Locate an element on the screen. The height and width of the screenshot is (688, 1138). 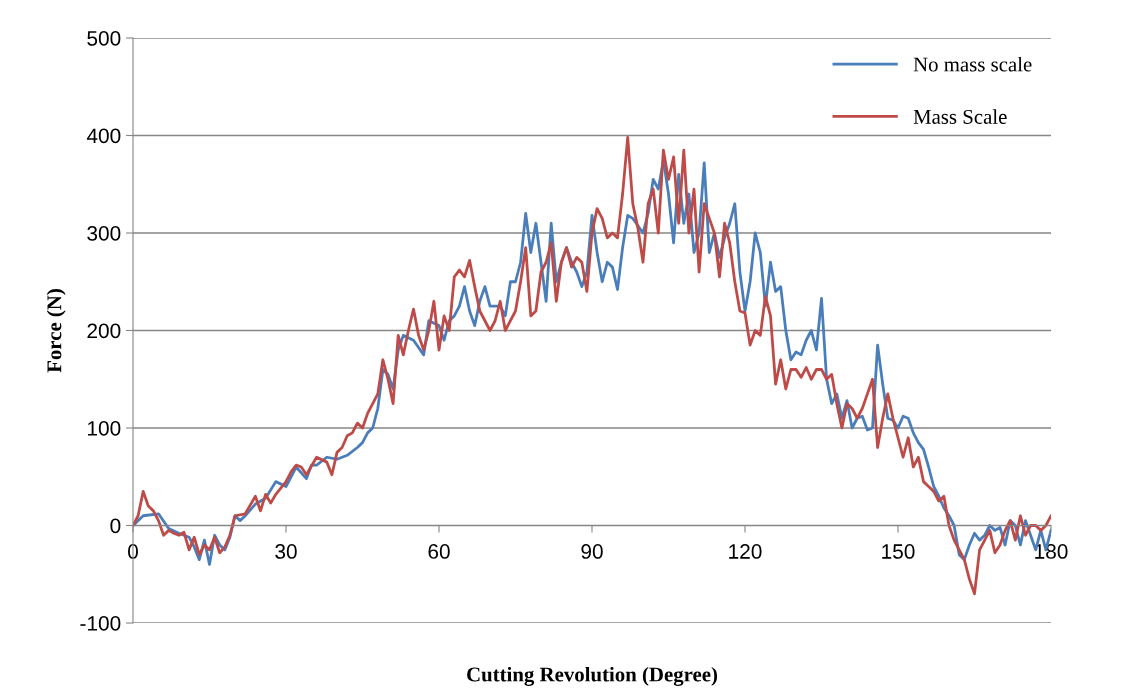
x-tick-label: 90 is located at coordinates (592, 551).